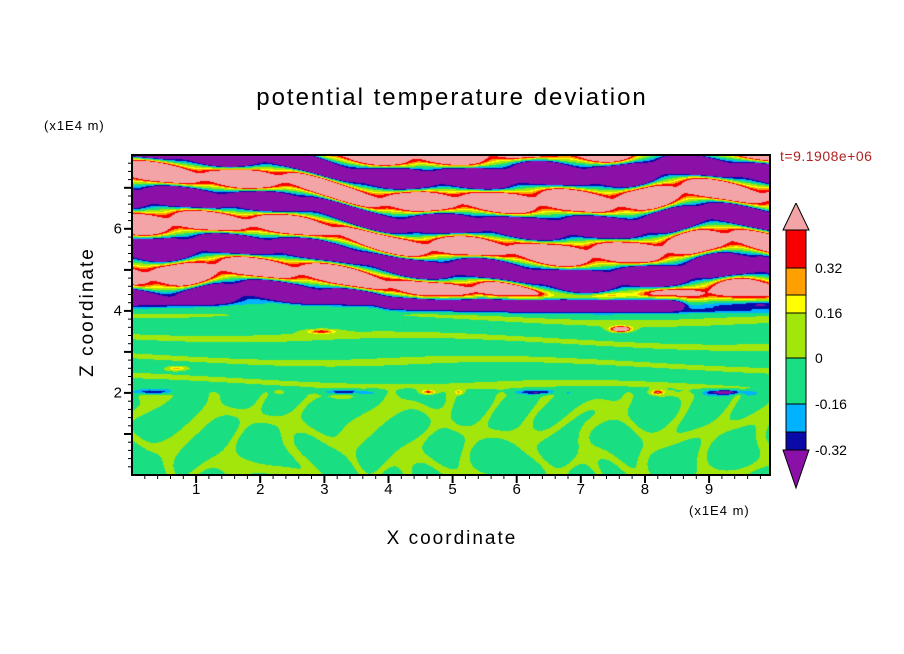 Image resolution: width=904 pixels, height=654 pixels. I want to click on x-tick-label: 3, so click(324, 489).